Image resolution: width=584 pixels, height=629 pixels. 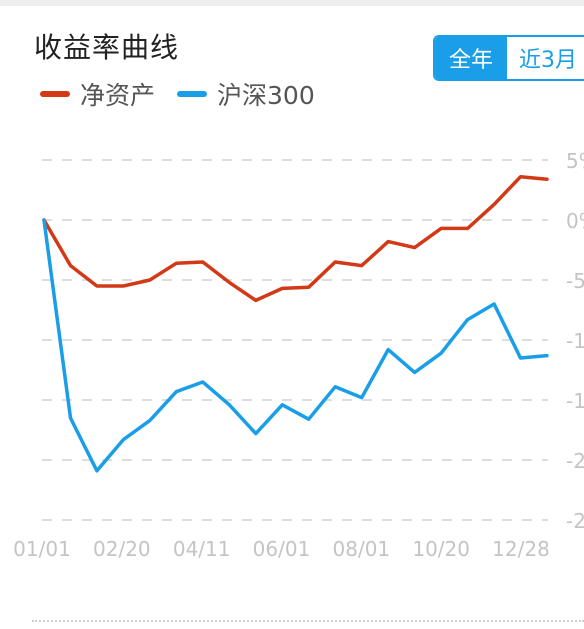 I want to click on x-tick-label: 01/01, so click(x=42, y=548).